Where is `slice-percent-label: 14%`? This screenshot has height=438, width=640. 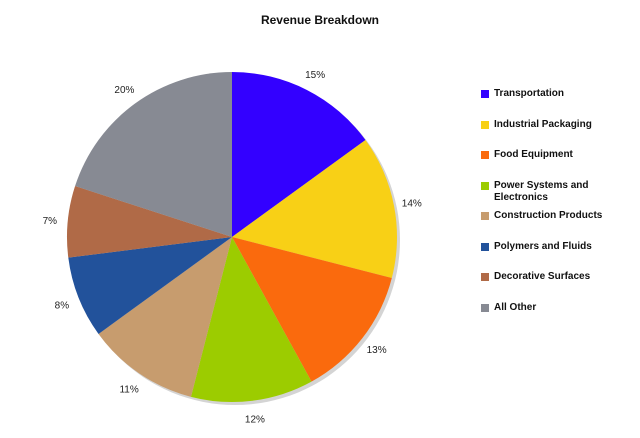 slice-percent-label: 14% is located at coordinates (412, 204).